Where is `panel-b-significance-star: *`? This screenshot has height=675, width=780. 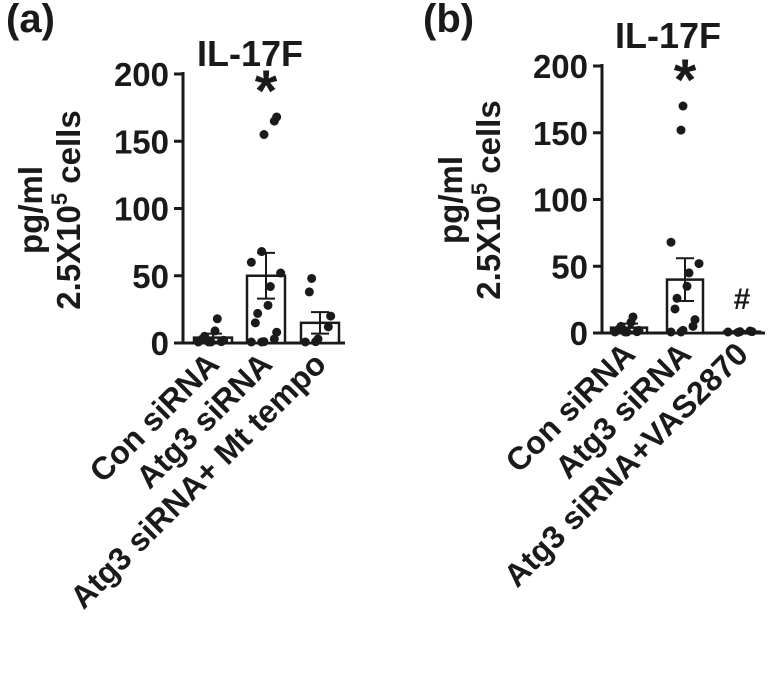
panel-b-significance-star: * is located at coordinates (685, 80).